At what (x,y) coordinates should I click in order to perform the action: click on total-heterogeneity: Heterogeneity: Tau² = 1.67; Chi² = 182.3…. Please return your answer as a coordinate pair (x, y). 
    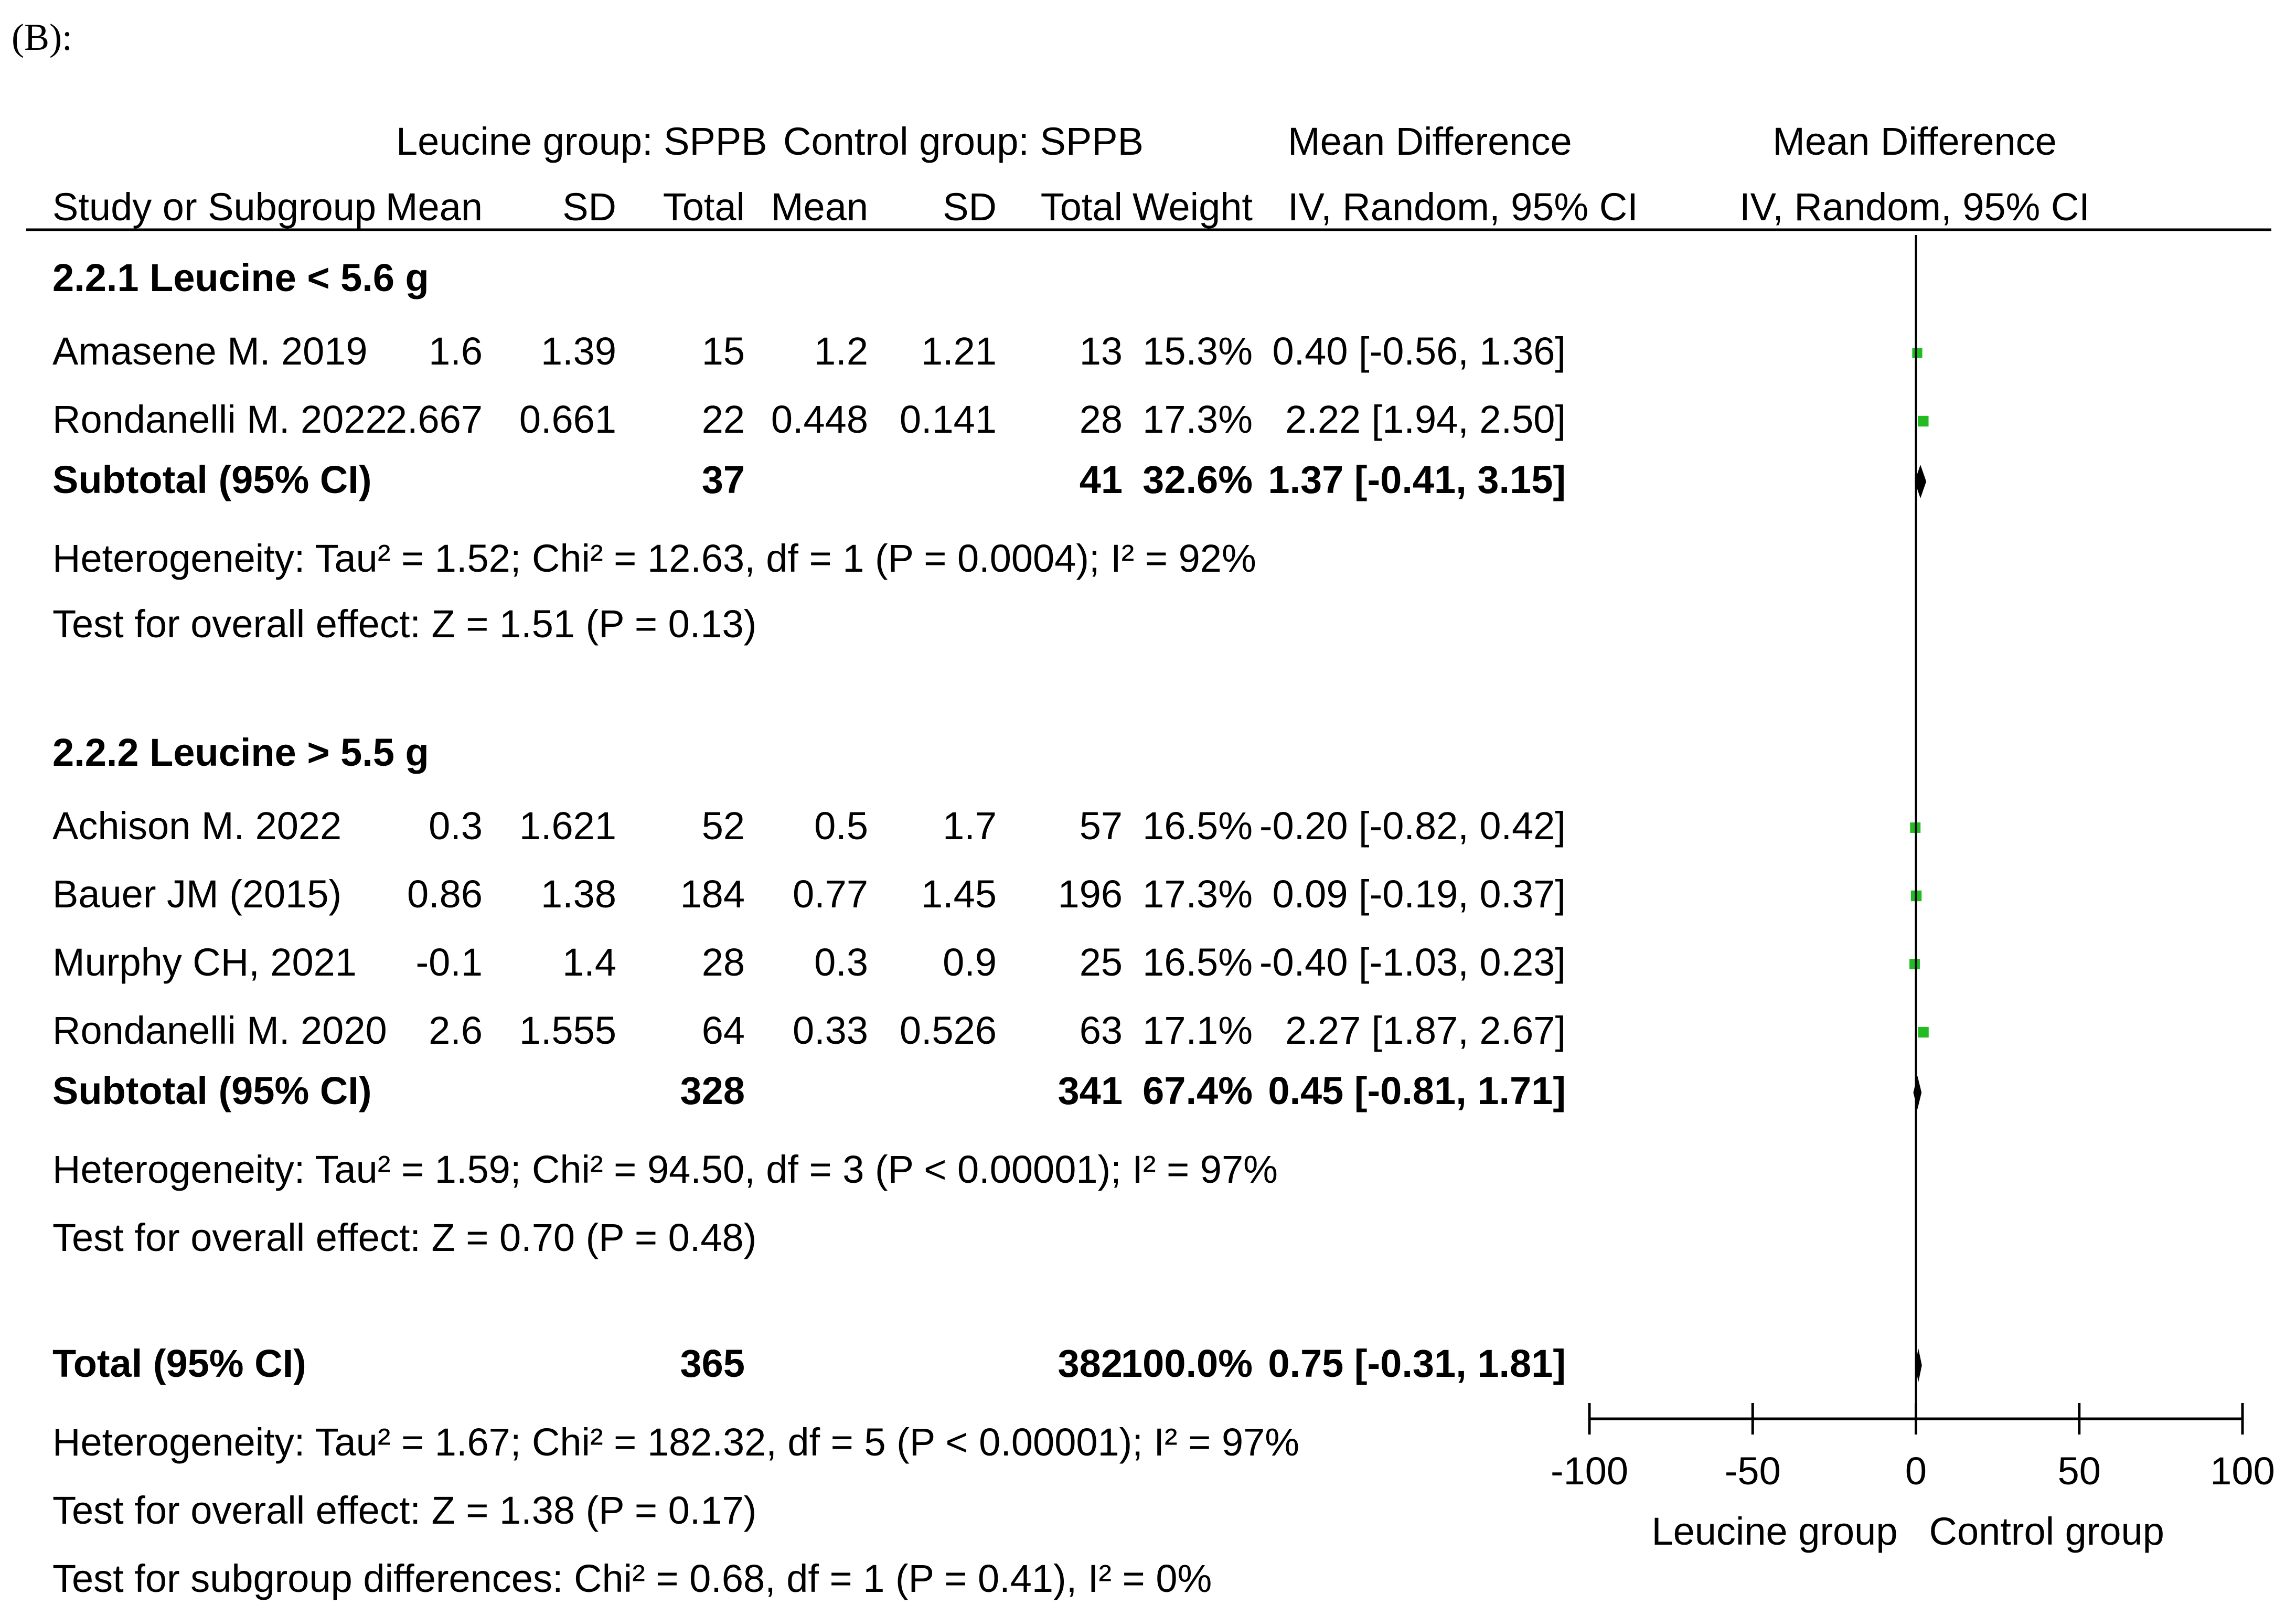
    Looking at the image, I should click on (675, 1442).